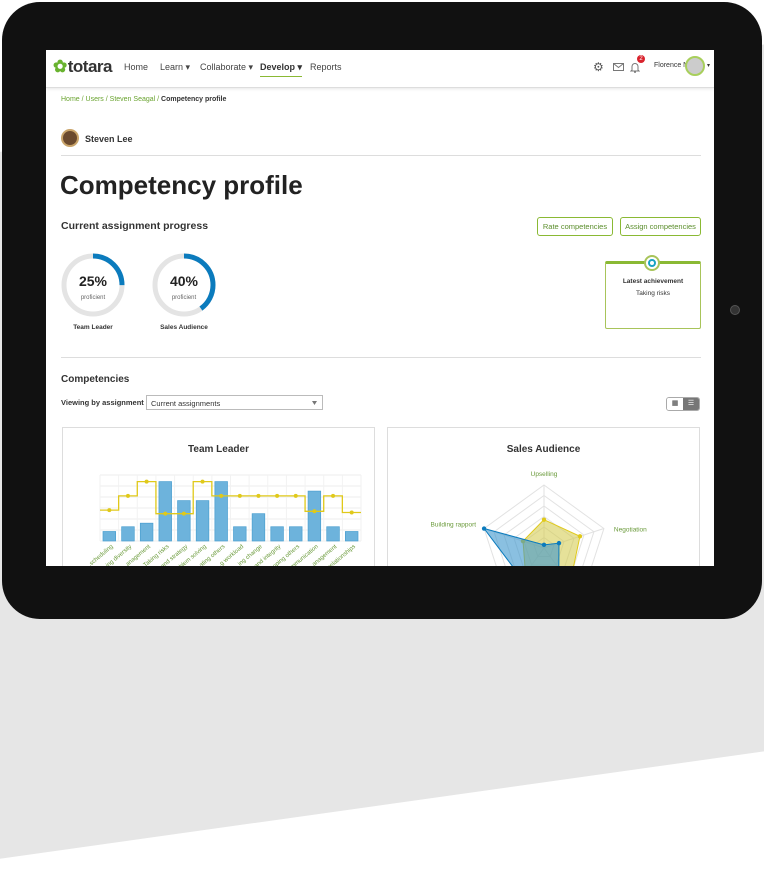 This screenshot has height=873, width=764. I want to click on donut-percent: 40%, so click(184, 281).